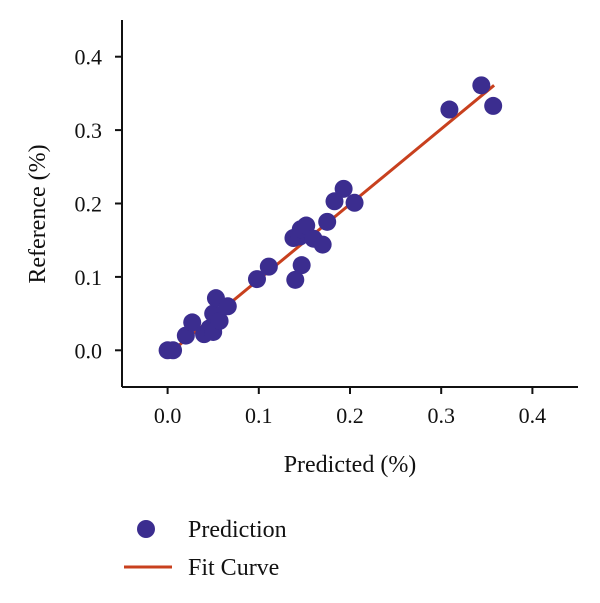  Describe the element at coordinates (89, 277) in the screenshot. I see `y-tick-label: 0.1` at that location.